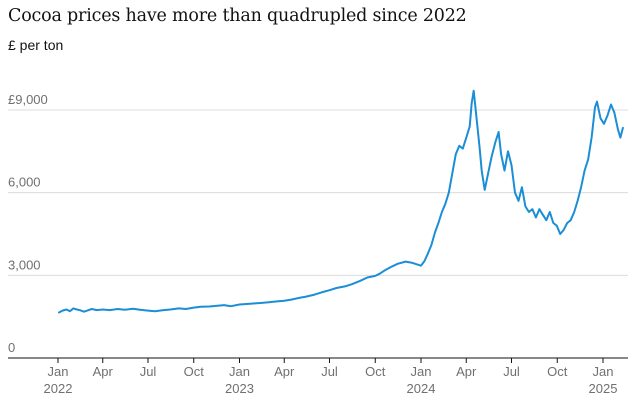 The image size is (636, 401). I want to click on x-tick-year-label: 2023, so click(239, 388).